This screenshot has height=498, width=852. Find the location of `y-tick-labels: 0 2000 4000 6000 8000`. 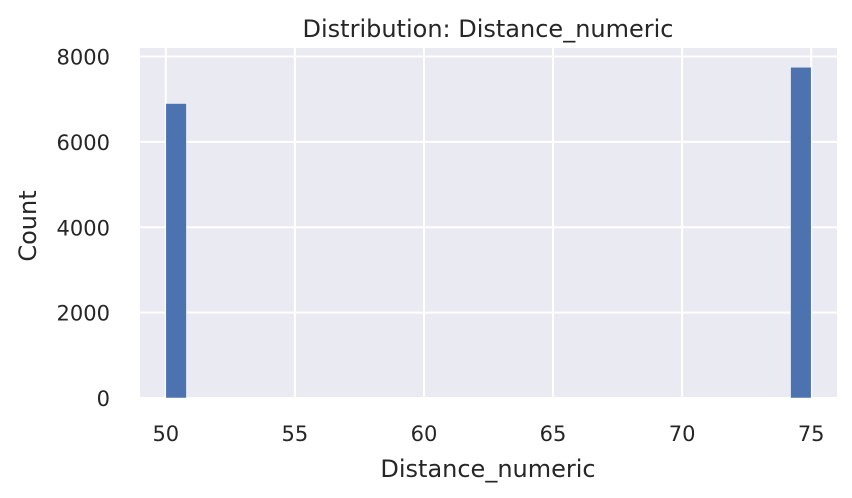

y-tick-labels: 0 2000 4000 6000 8000 is located at coordinates (83, 228).